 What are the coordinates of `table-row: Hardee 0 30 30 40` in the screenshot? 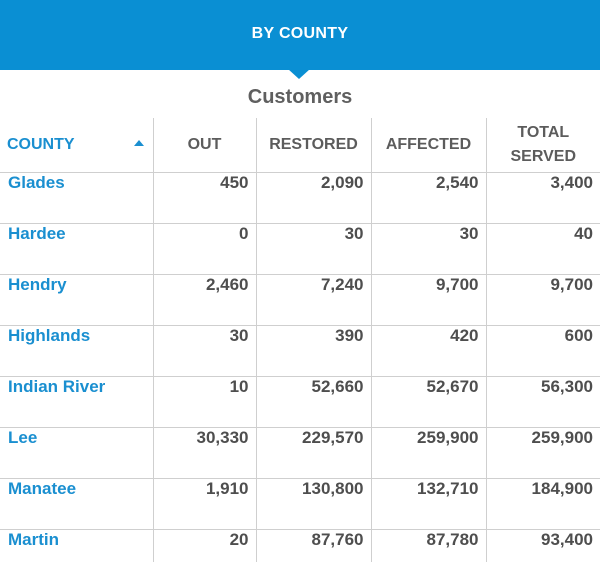 It's located at (300, 249).